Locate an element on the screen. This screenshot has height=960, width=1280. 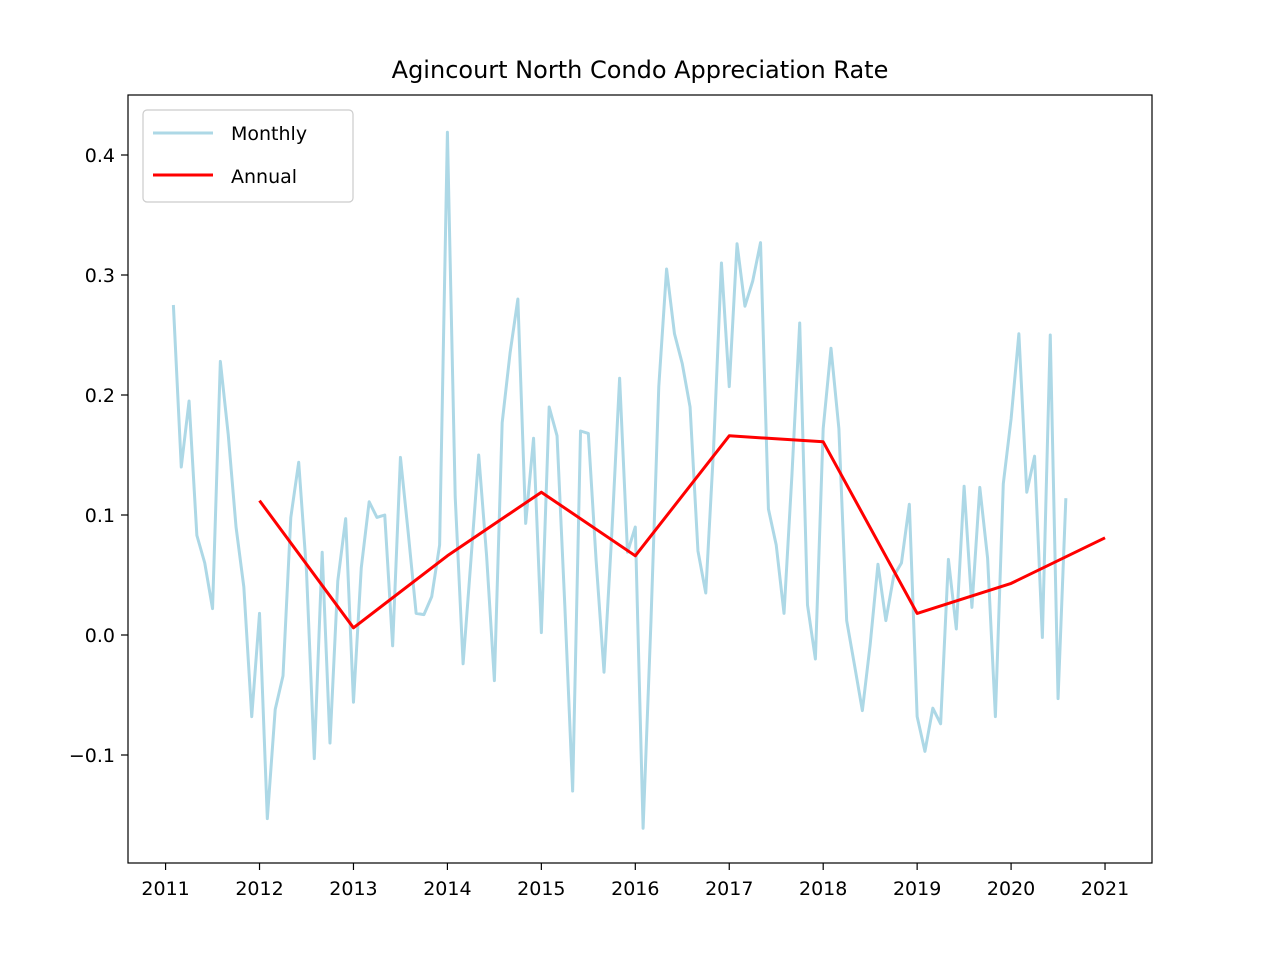
y-axis: −0.1 0.0 0.1 0.2 0.3 0.4 is located at coordinates (98, 456).